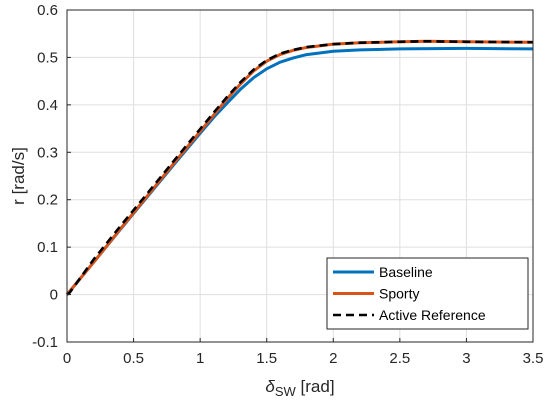 This screenshot has width=550, height=410. What do you see at coordinates (466, 358) in the screenshot?
I see `x-tick-label: 3` at bounding box center [466, 358].